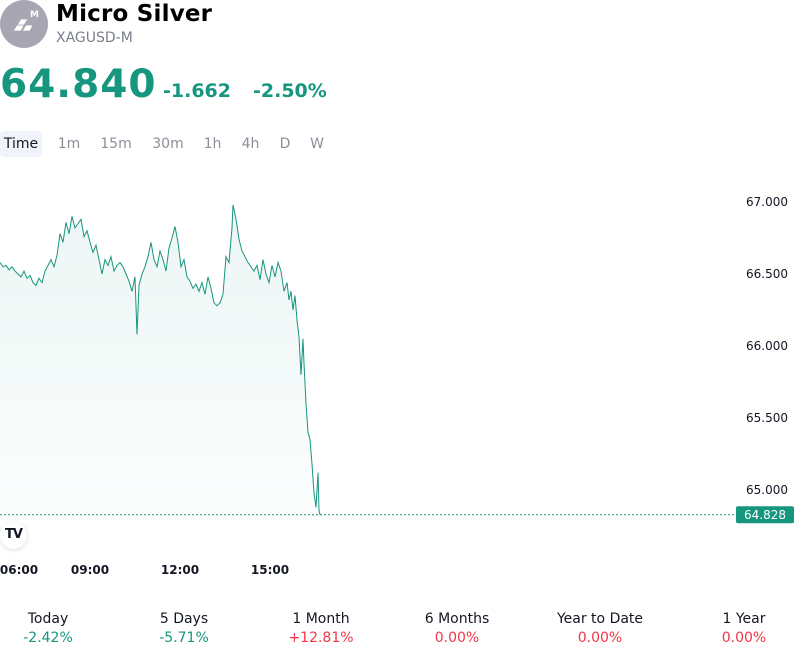  What do you see at coordinates (744, 619) in the screenshot?
I see `perf-label: 1 Year` at bounding box center [744, 619].